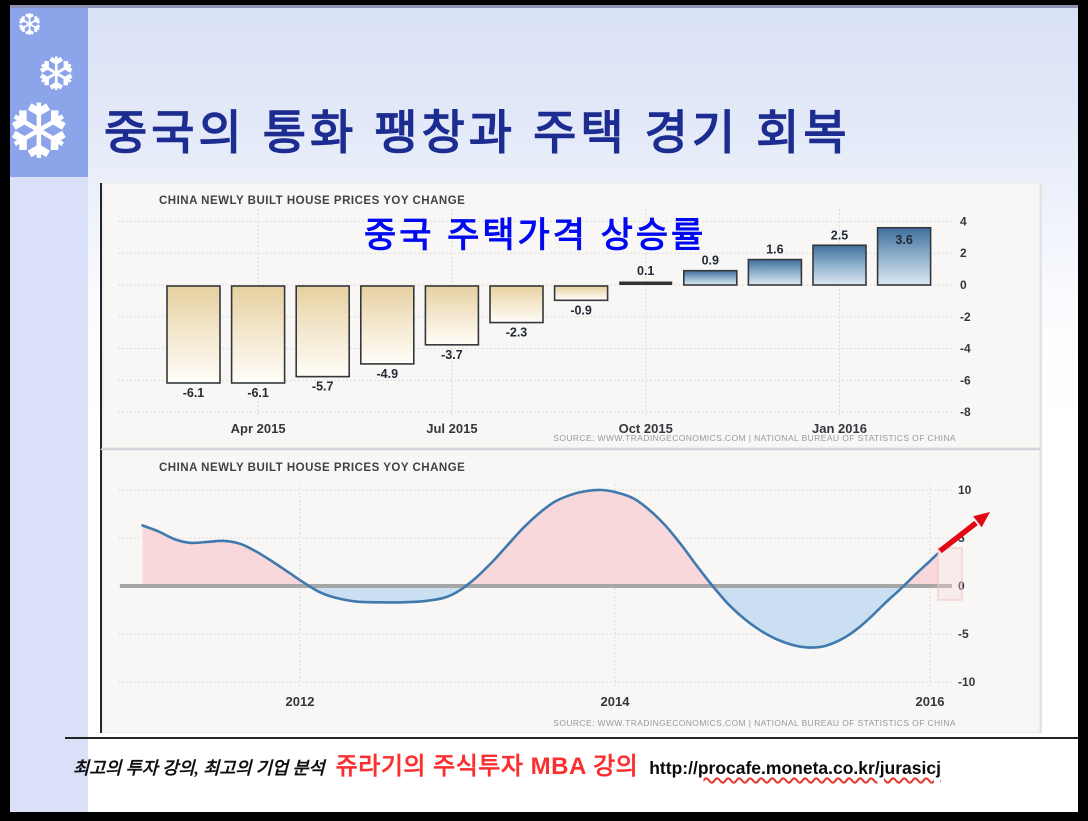 The width and height of the screenshot is (1088, 821). Describe the element at coordinates (199, 768) in the screenshot. I see `footer-tagline: 최고의 투자 강의, 최고의 기업 분석` at that location.